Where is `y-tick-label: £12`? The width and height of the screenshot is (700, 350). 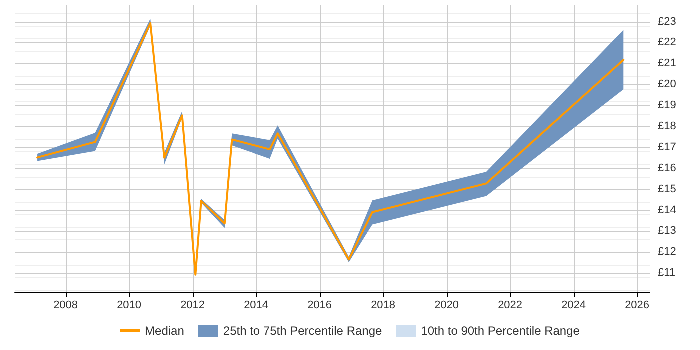
y-tick-label: £12 is located at coordinates (667, 252).